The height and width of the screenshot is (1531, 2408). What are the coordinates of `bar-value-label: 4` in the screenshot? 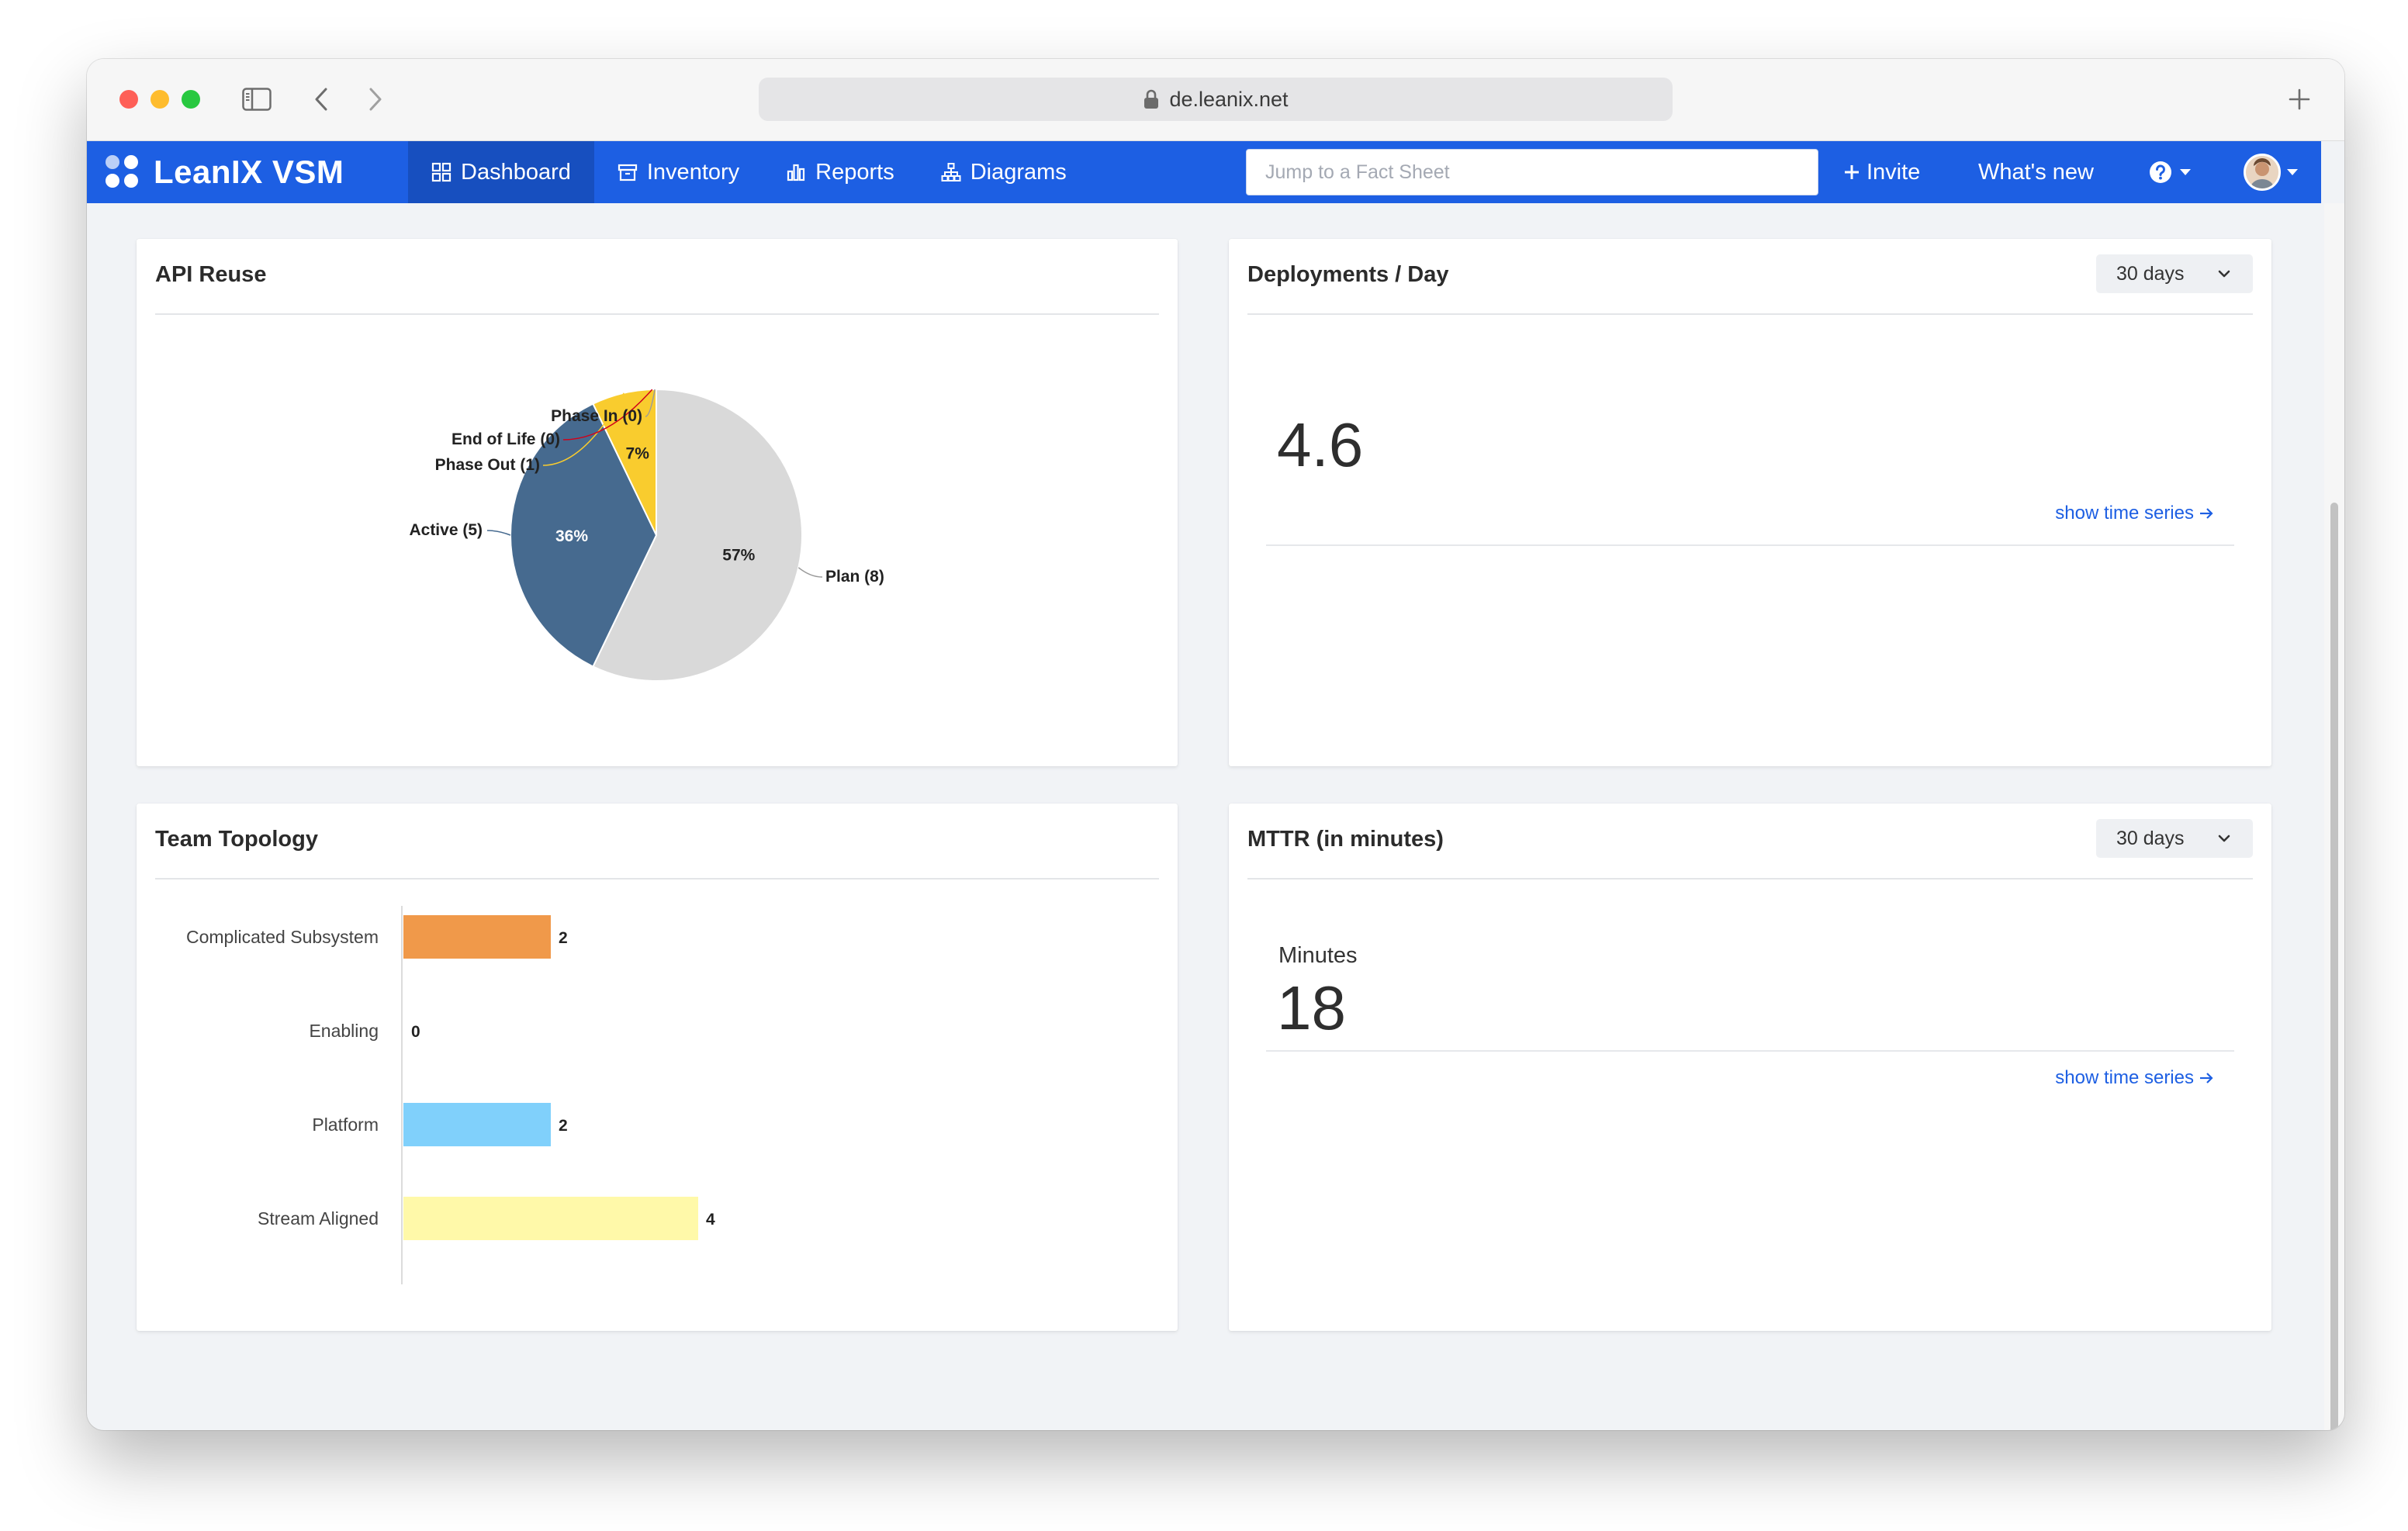 It's located at (710, 1220).